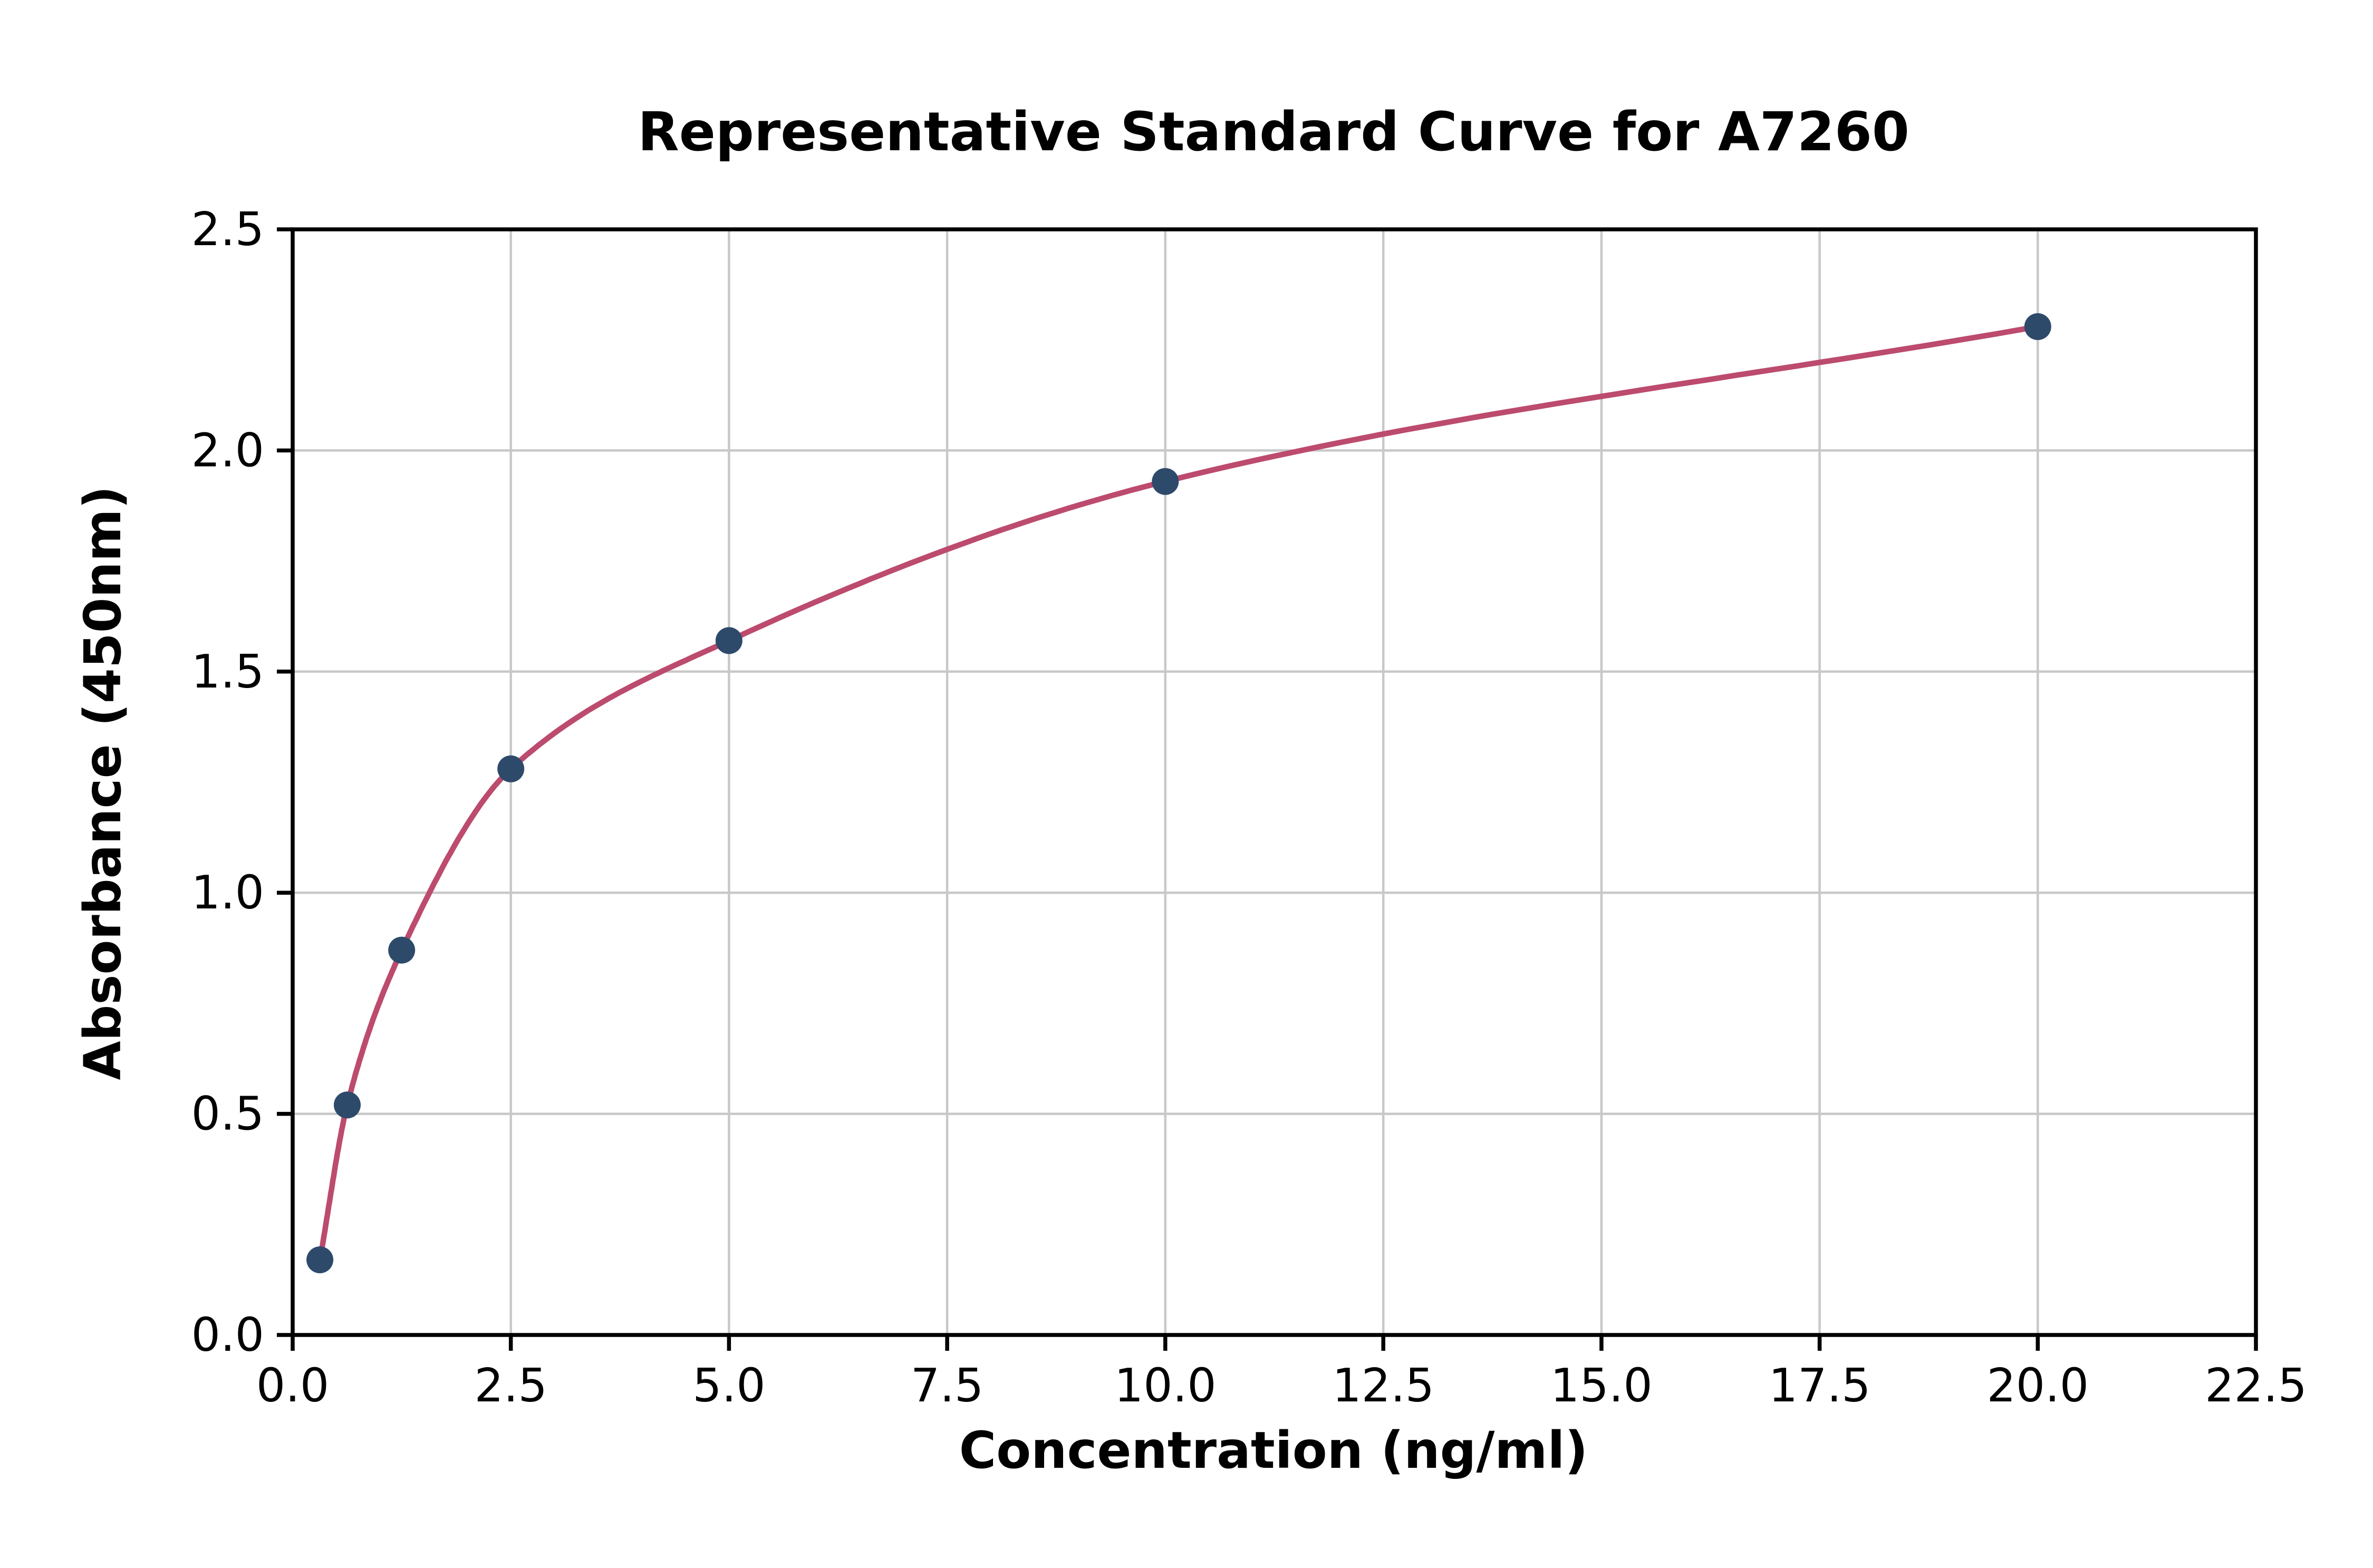 The image size is (2373, 1568). I want to click on y-tick-label: 1.0, so click(227, 892).